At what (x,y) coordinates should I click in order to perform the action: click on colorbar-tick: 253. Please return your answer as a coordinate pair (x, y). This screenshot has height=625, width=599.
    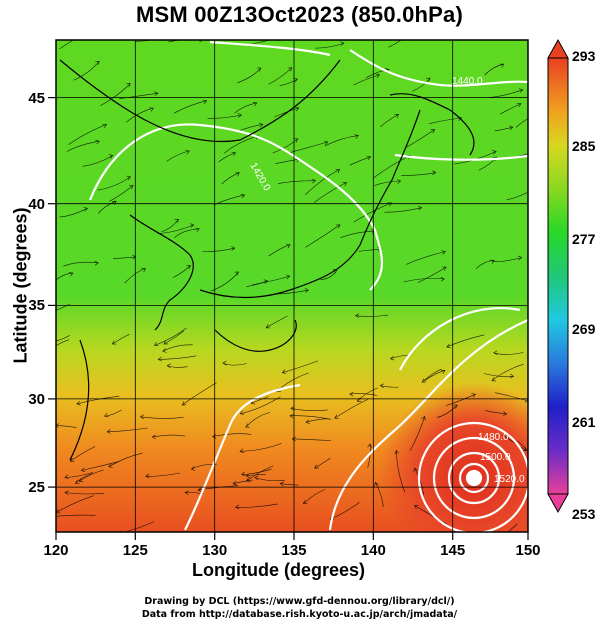
    Looking at the image, I should click on (584, 514).